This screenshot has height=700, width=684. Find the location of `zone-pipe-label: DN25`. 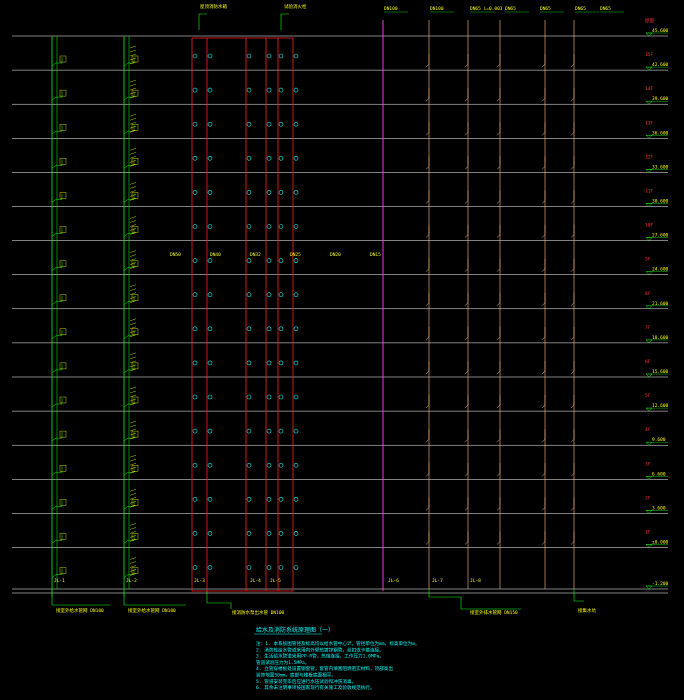

zone-pipe-label: DN25 is located at coordinates (295, 255).